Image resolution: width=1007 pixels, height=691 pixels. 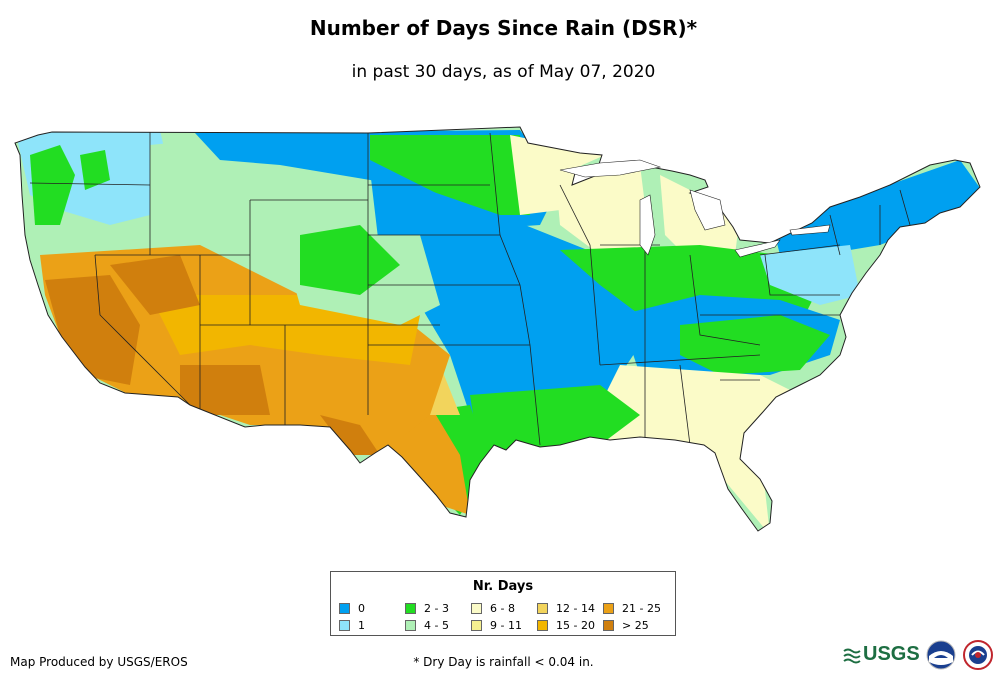 I want to click on zone-wa-green, so click(x=95, y=170).